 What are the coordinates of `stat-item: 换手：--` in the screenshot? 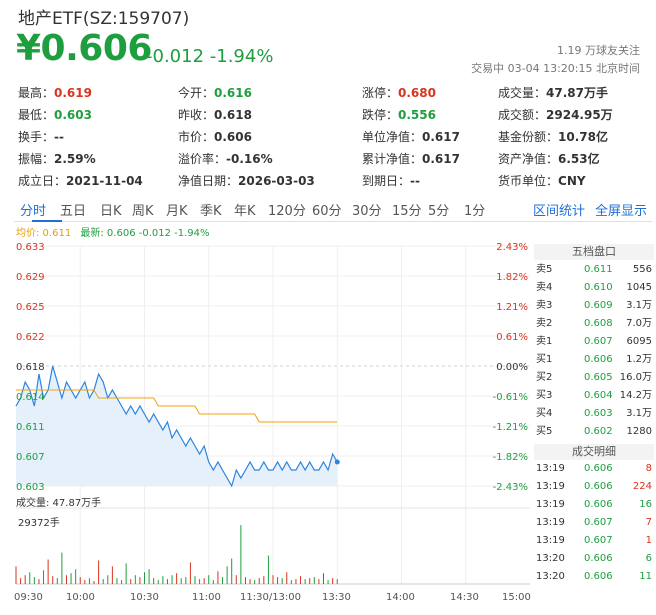 It's located at (41, 137).